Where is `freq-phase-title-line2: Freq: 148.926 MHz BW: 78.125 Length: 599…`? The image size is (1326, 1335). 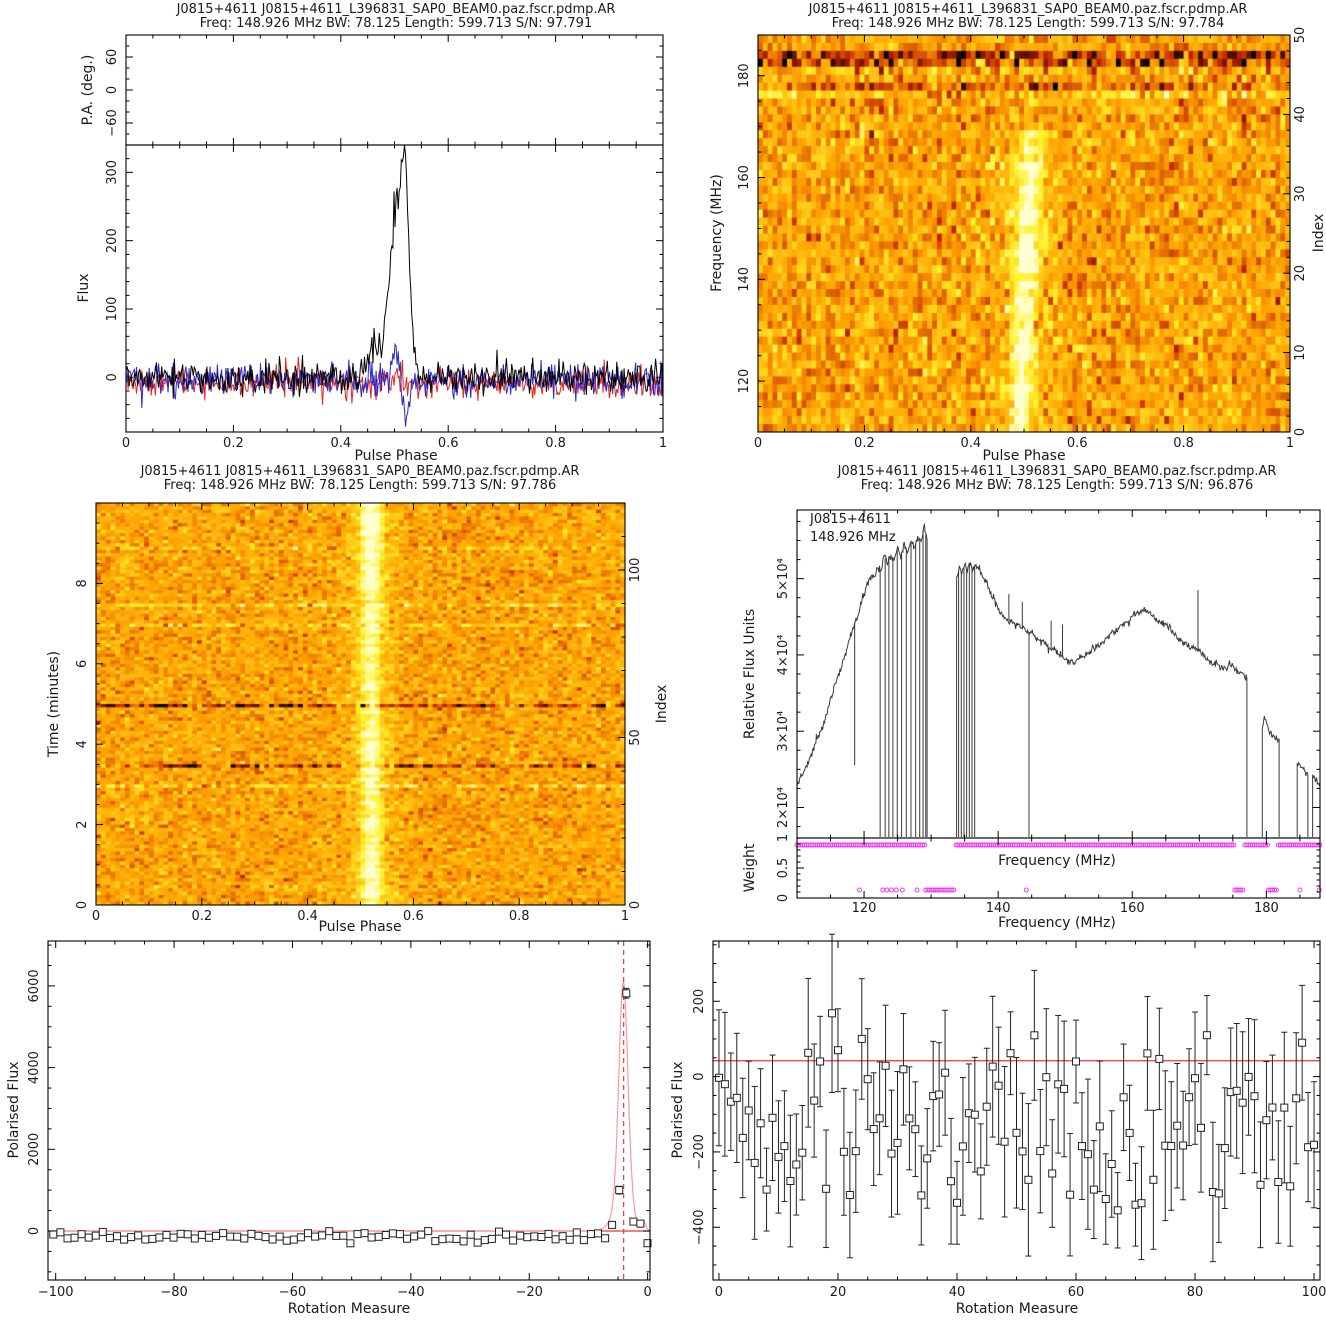 freq-phase-title-line2: Freq: 148.926 MHz BW: 78.125 Length: 599… is located at coordinates (1028, 23).